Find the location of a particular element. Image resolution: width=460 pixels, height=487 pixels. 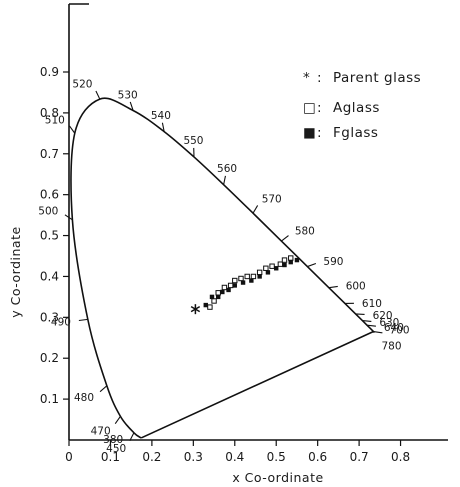

legend-label-parent-glass: Parent glass is located at coordinates (377, 78).